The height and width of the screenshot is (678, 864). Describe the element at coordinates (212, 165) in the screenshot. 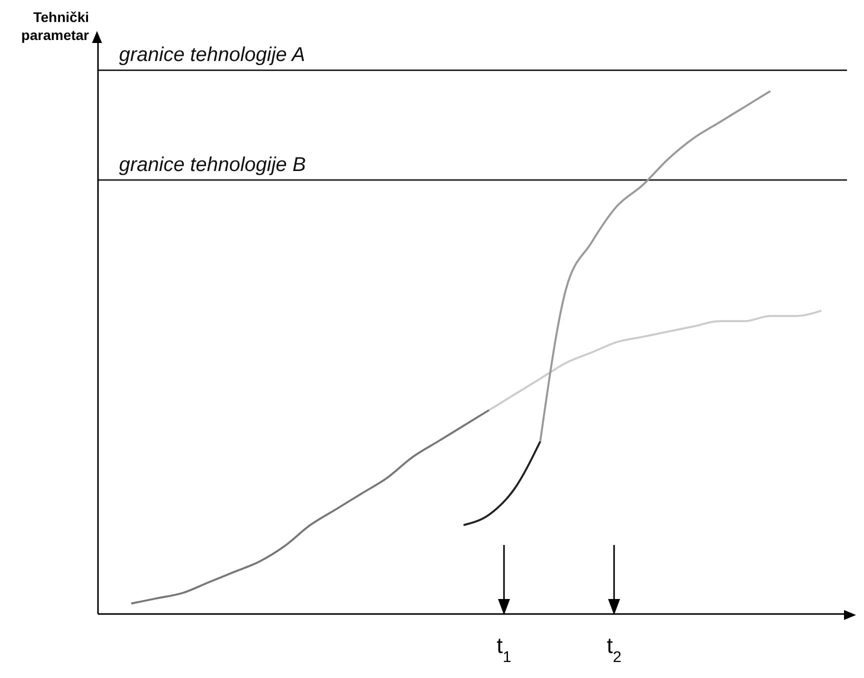

I see `ref-line-label: granice tehnologije B` at that location.